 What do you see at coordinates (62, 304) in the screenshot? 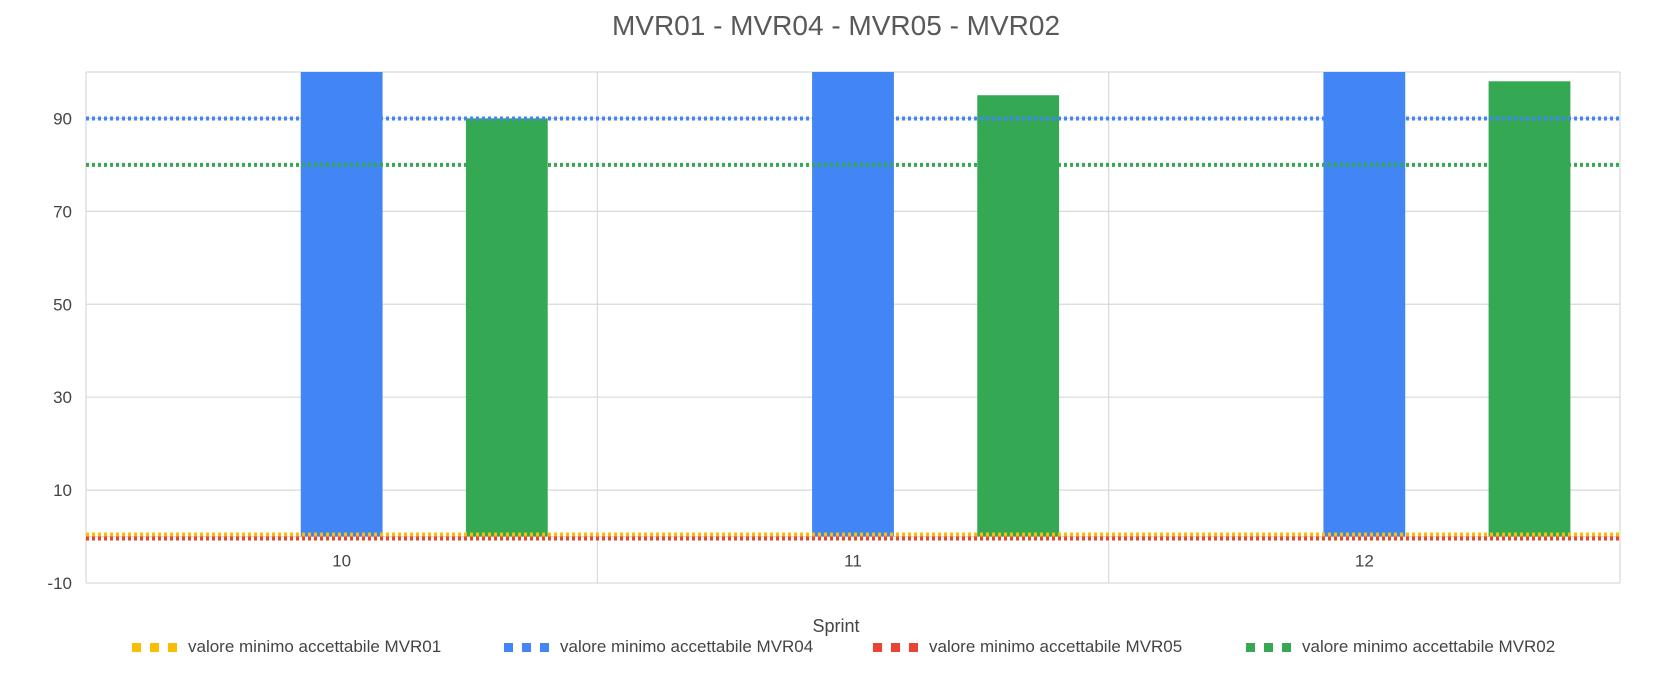
I see `y-tick-label: 50` at bounding box center [62, 304].